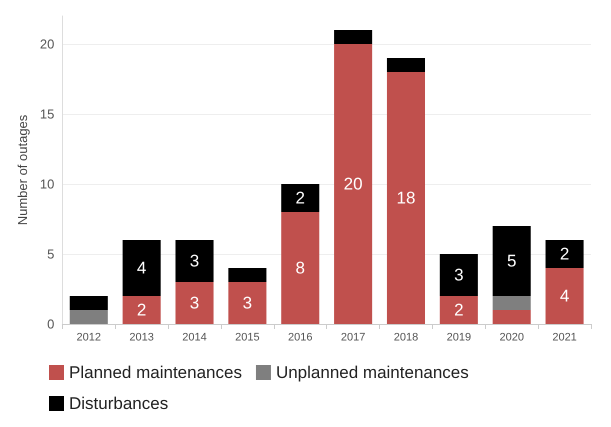  What do you see at coordinates (22, 170) in the screenshot?
I see `y-axis-title: Number of outages` at bounding box center [22, 170].